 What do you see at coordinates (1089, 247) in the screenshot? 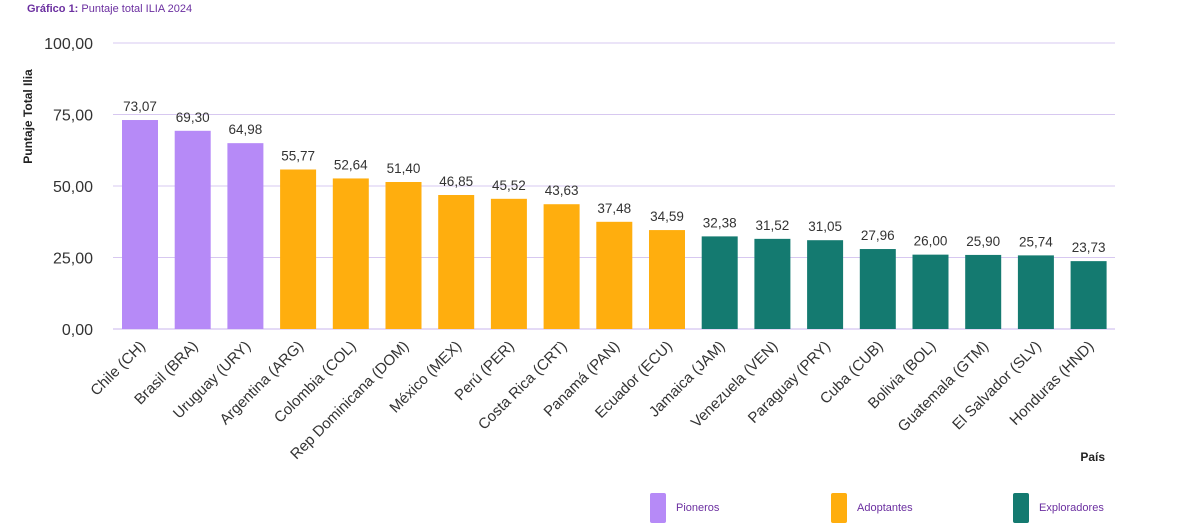
I see `data-label: 23,73` at bounding box center [1089, 247].